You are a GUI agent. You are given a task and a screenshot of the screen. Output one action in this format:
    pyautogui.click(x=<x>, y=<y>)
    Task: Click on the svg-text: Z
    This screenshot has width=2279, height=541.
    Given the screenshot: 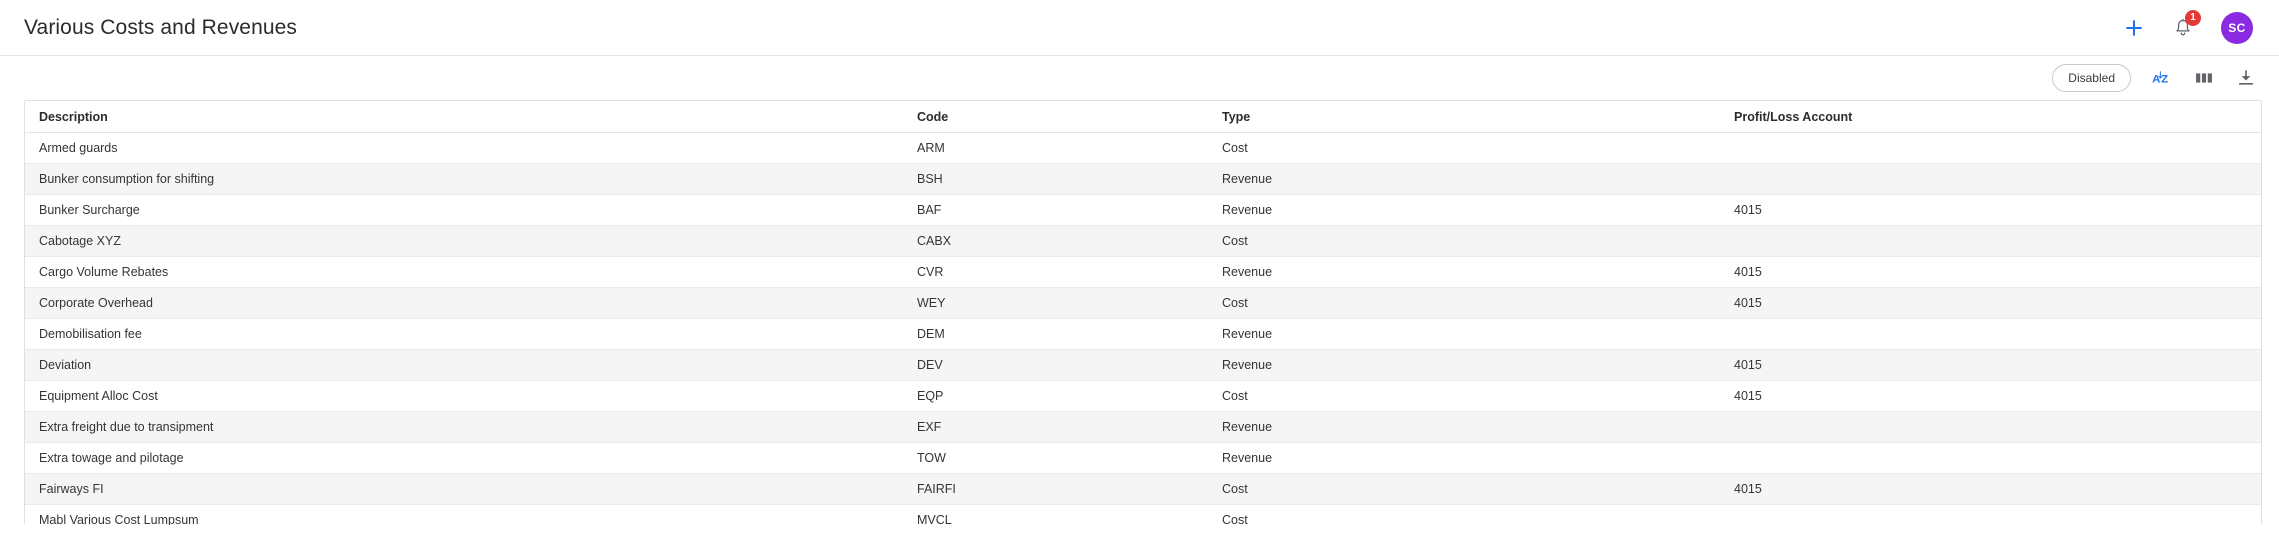 What is the action you would take?
    pyautogui.click(x=2164, y=80)
    